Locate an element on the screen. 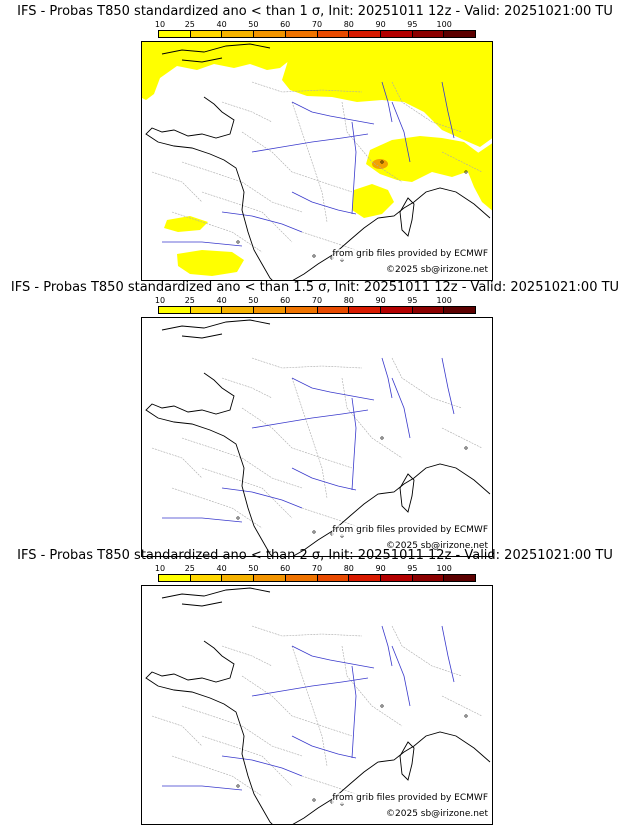 The width and height of the screenshot is (630, 828). copyright-credit: ©2025 sb@irizone.net is located at coordinates (437, 814).